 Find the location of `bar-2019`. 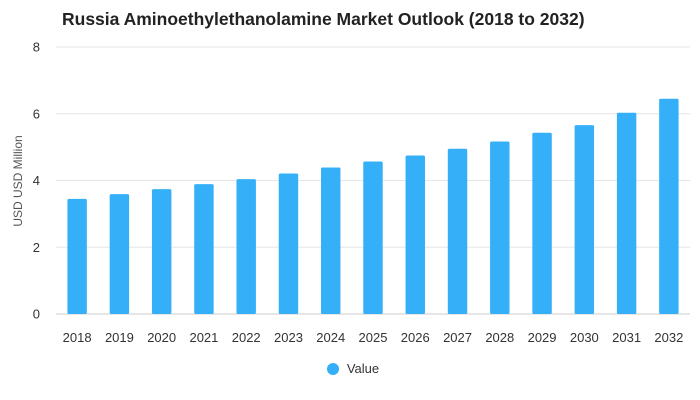

bar-2019 is located at coordinates (119, 254).